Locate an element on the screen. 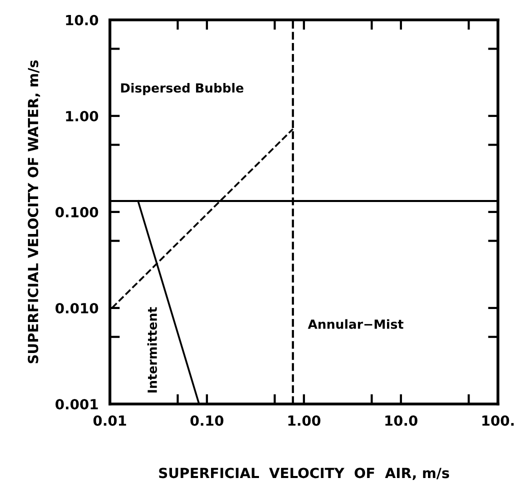  y-tick-label: 10.0 is located at coordinates (82, 20).